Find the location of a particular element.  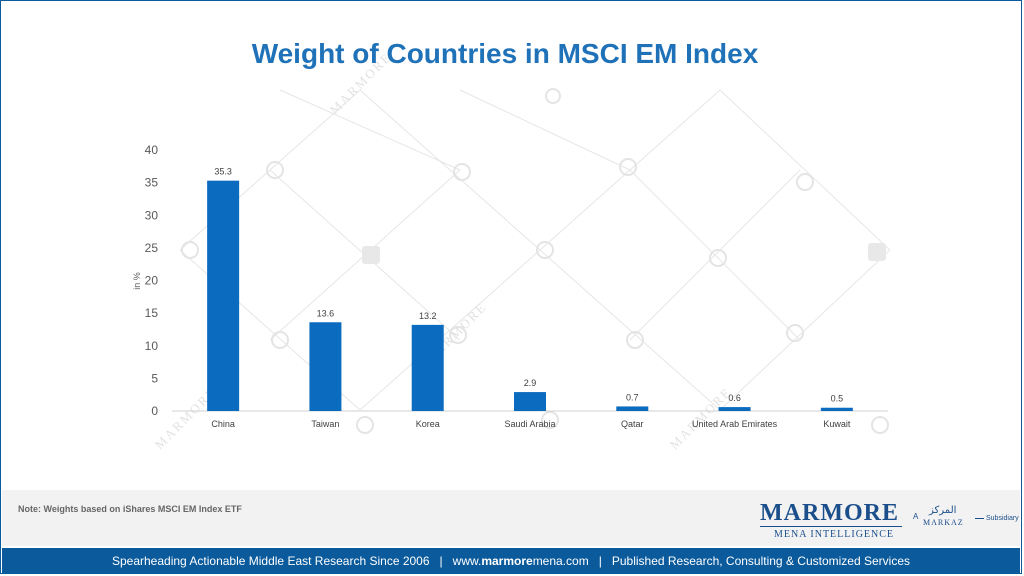

logo-tagline: MENA INTELLIGENCE is located at coordinates (834, 534).